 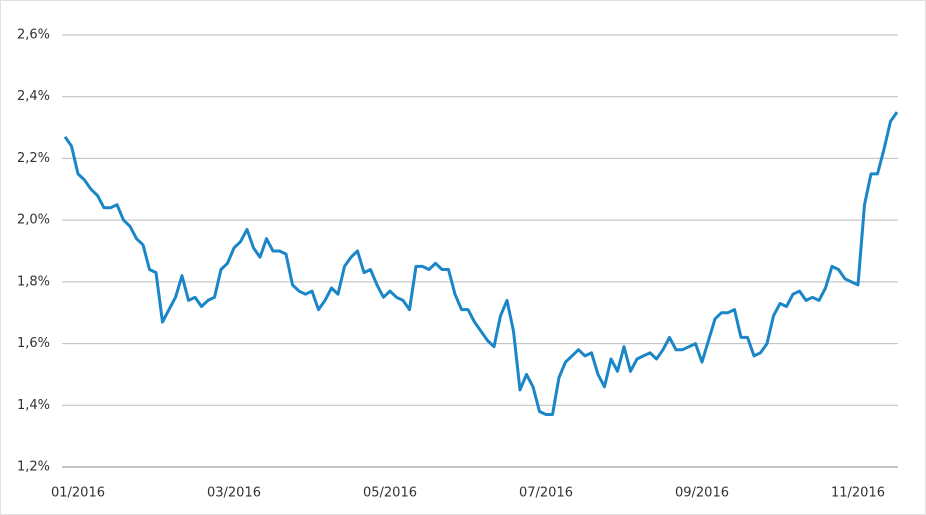 I want to click on y-tick-label: 1,8%, so click(x=33, y=281).